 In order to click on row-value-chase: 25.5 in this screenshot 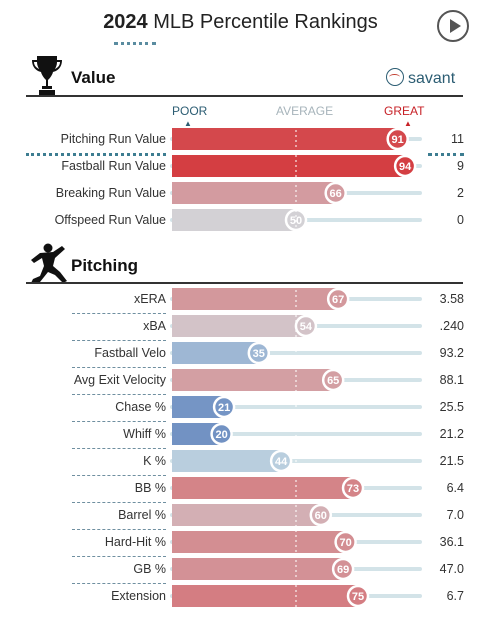, I will do `click(451, 407)`.